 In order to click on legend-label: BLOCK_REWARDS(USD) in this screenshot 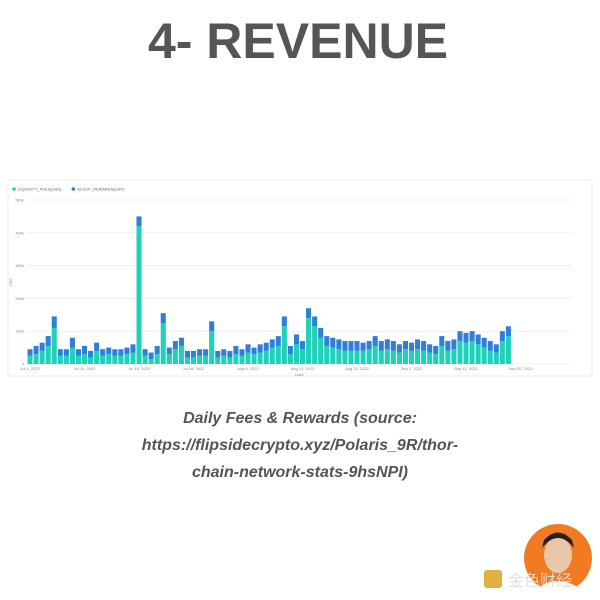, I will do `click(101, 189)`.